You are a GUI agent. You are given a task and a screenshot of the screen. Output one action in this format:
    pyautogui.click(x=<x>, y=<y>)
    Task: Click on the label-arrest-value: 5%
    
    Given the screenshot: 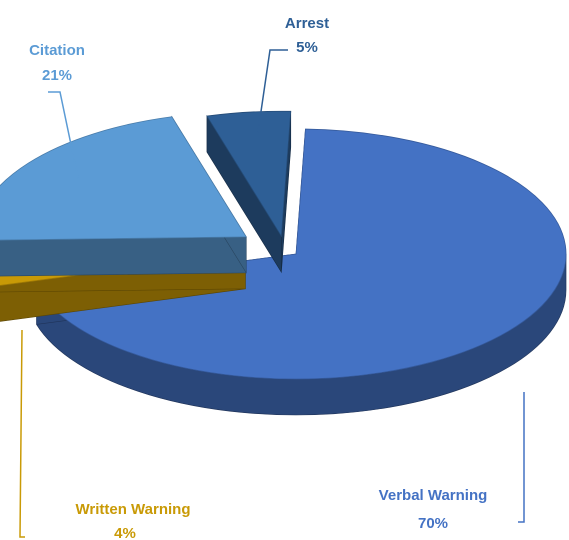 What is the action you would take?
    pyautogui.click(x=307, y=47)
    